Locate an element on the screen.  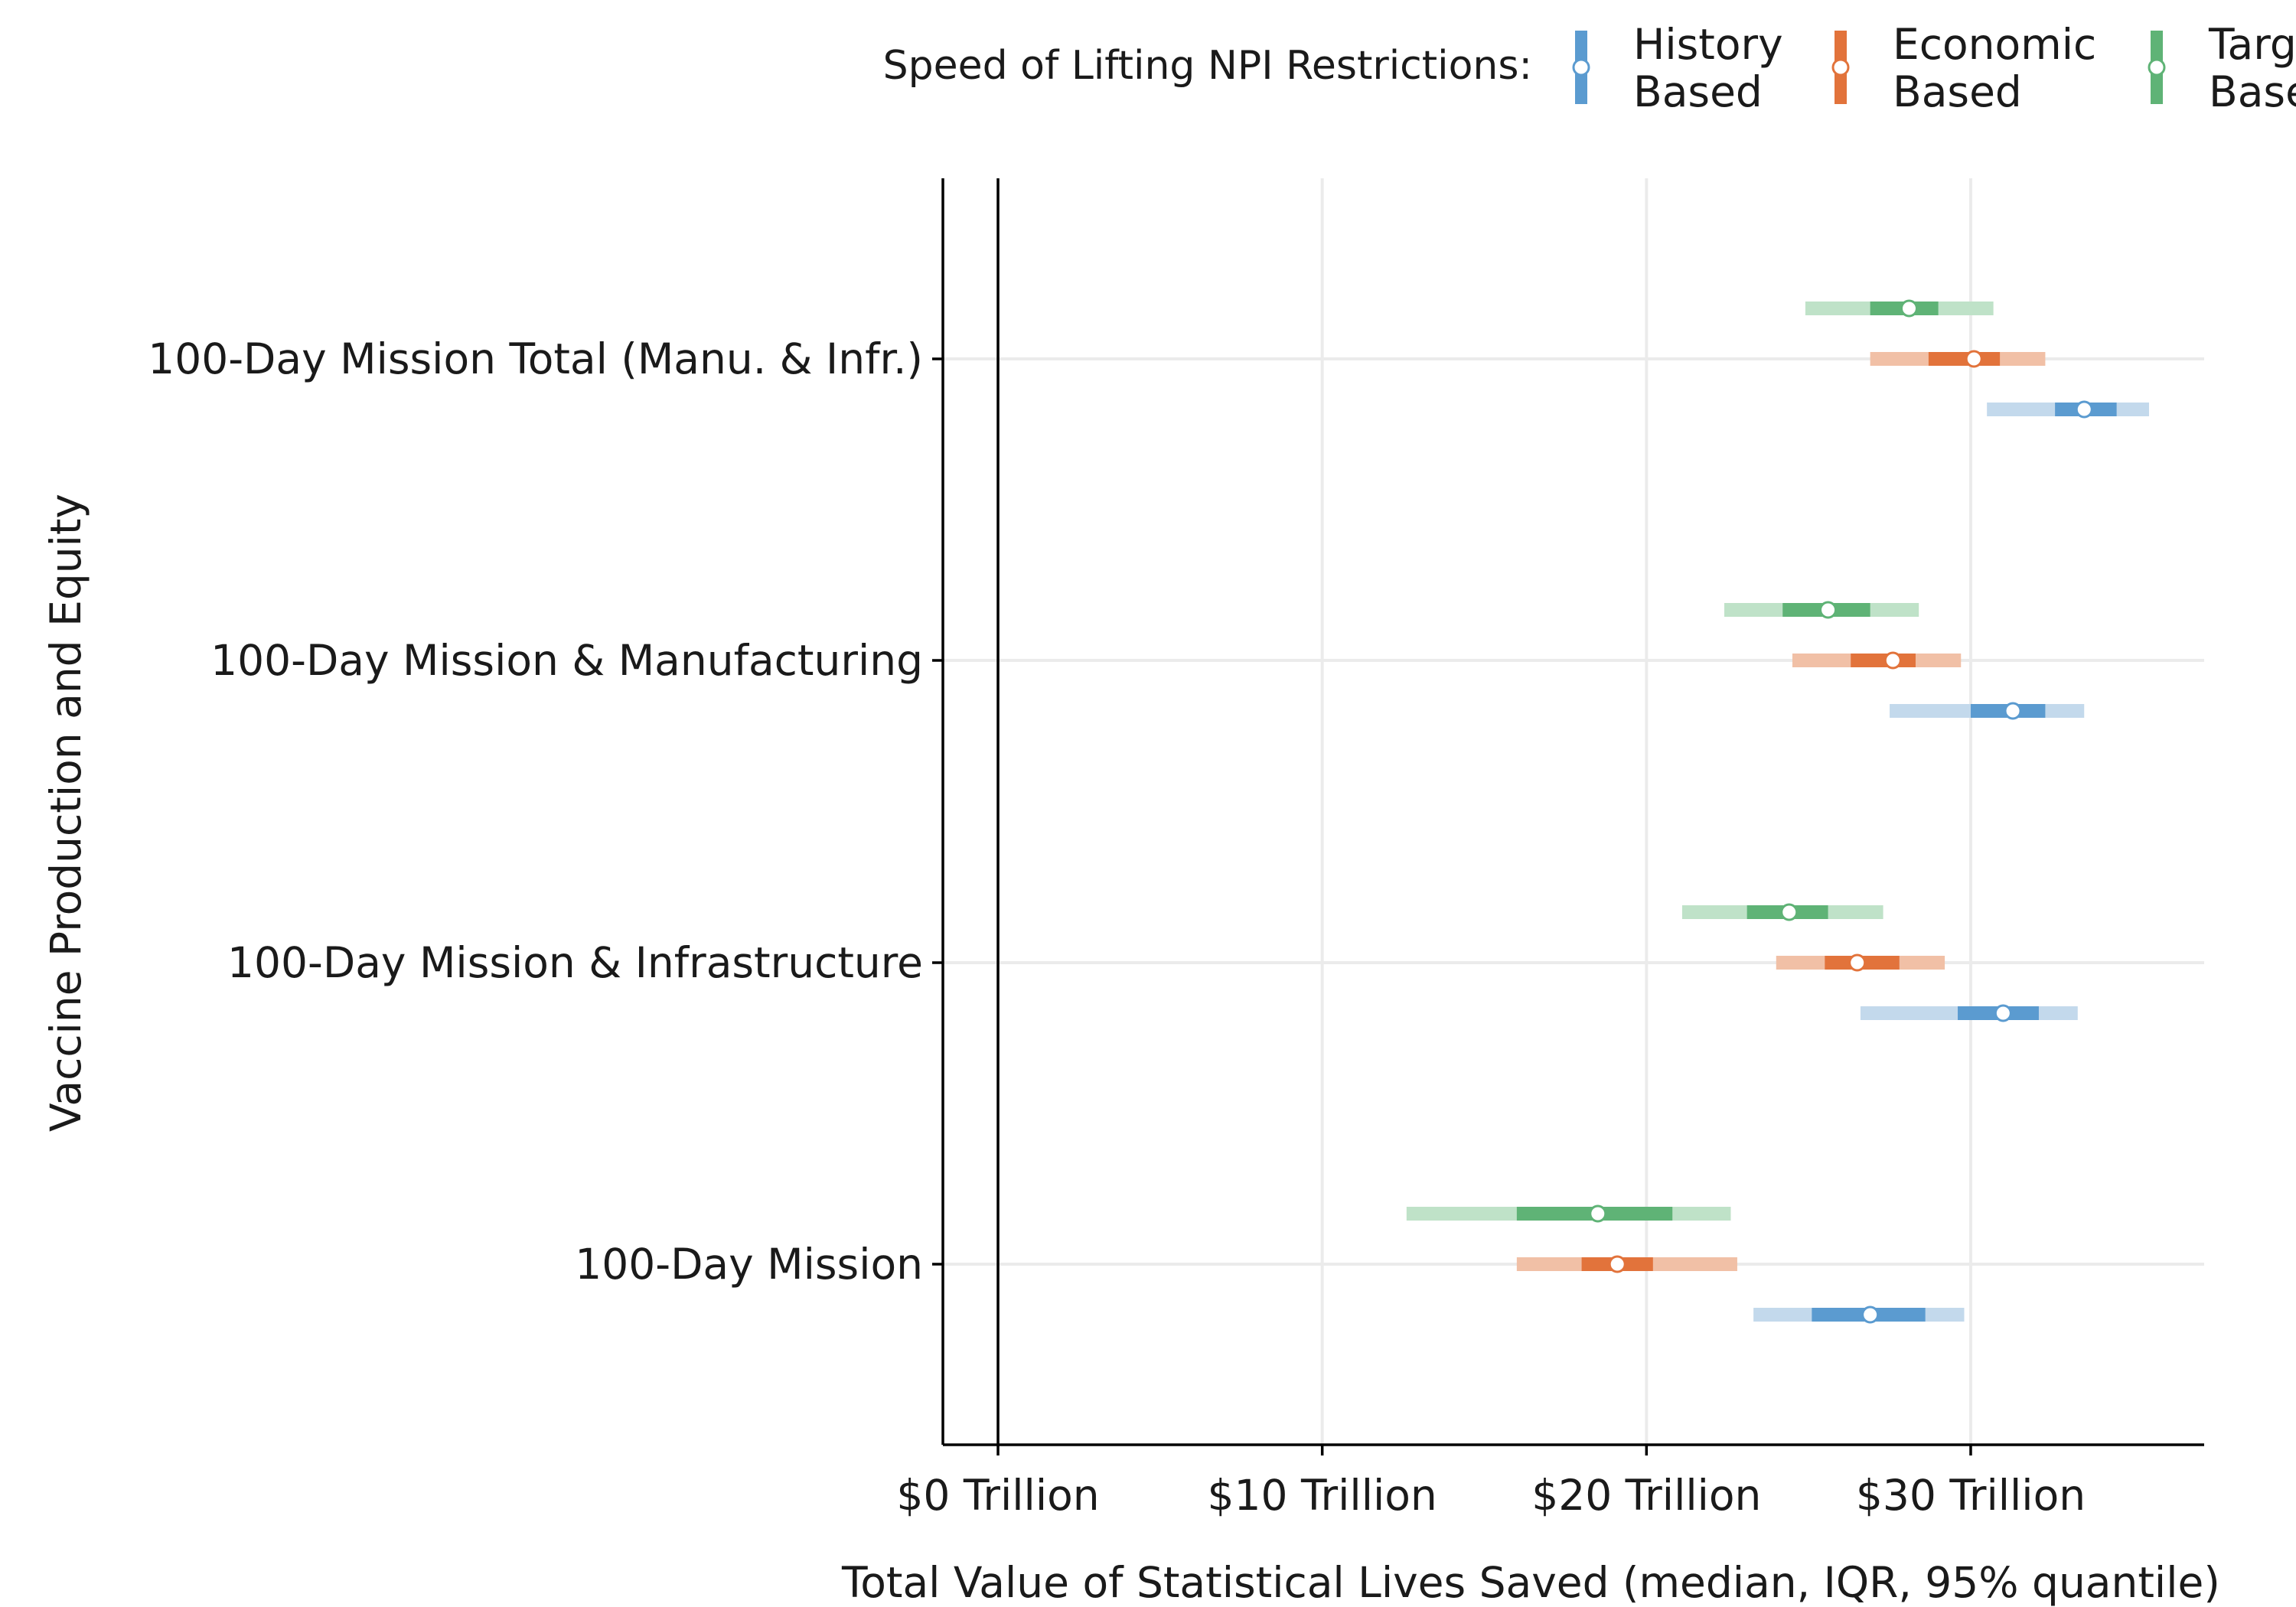
legend-label: Targeted is located at coordinates (2252, 44).